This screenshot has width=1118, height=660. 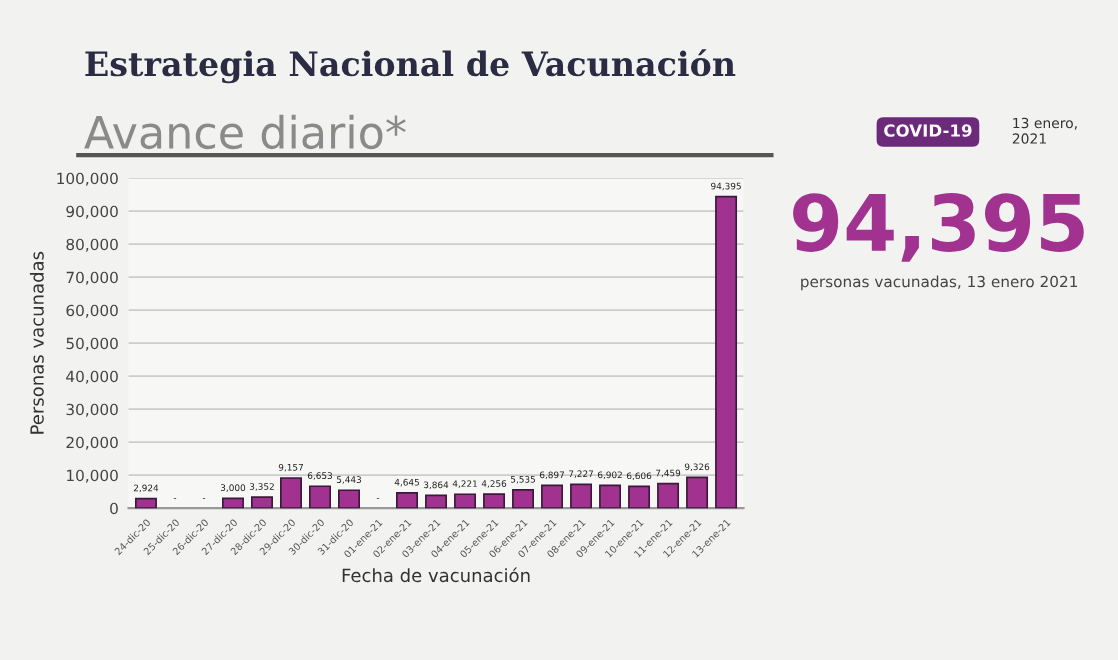 What do you see at coordinates (436, 575) in the screenshot?
I see `x-axis-title: Fecha de vacunación` at bounding box center [436, 575].